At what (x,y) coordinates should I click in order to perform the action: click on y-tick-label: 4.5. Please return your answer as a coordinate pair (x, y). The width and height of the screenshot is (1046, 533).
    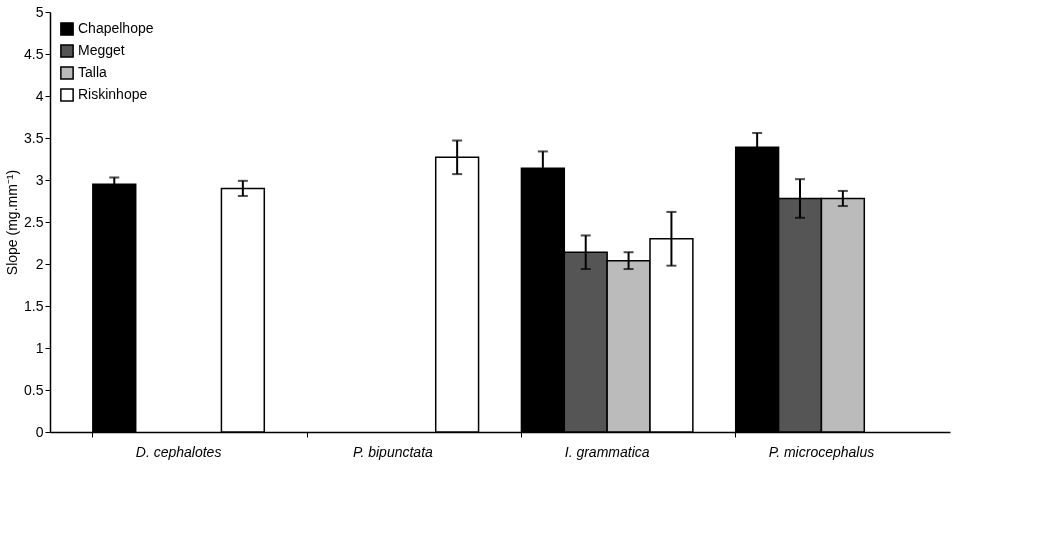
    Looking at the image, I should click on (34, 53).